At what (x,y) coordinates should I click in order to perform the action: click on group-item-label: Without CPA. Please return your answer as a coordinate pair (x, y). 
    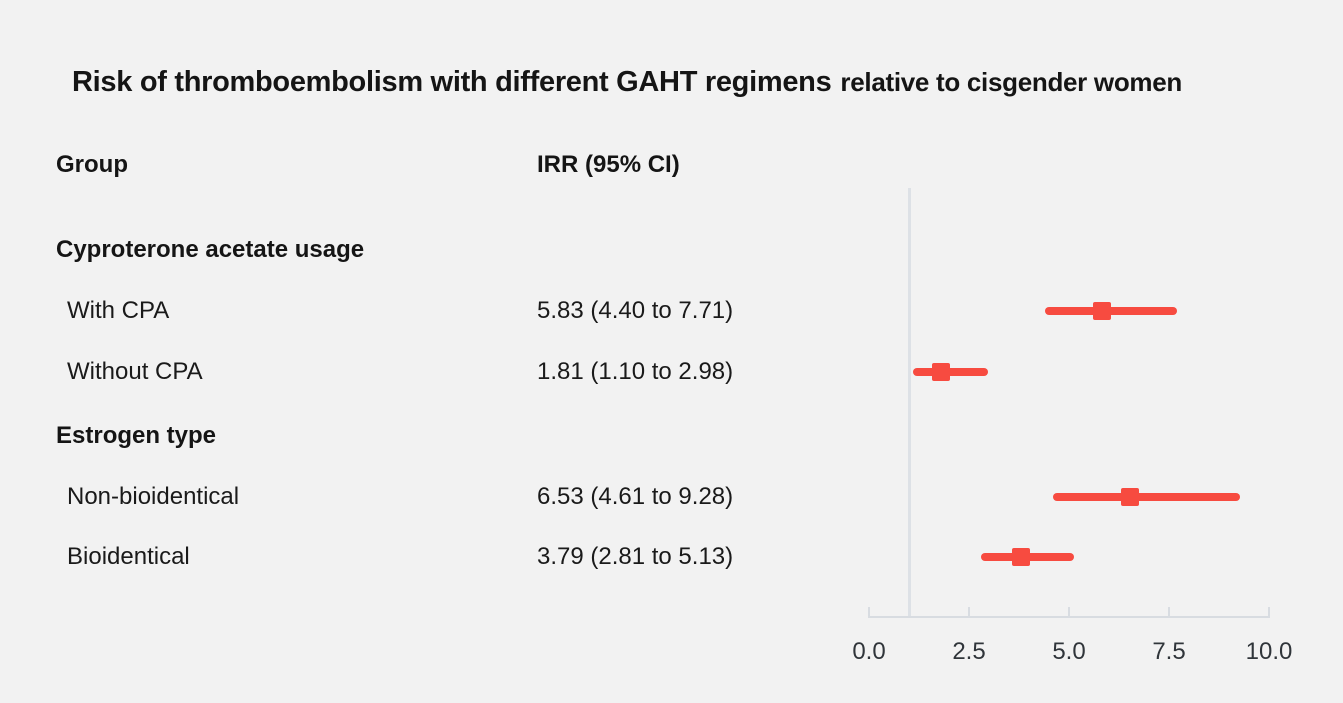
    Looking at the image, I should click on (135, 371).